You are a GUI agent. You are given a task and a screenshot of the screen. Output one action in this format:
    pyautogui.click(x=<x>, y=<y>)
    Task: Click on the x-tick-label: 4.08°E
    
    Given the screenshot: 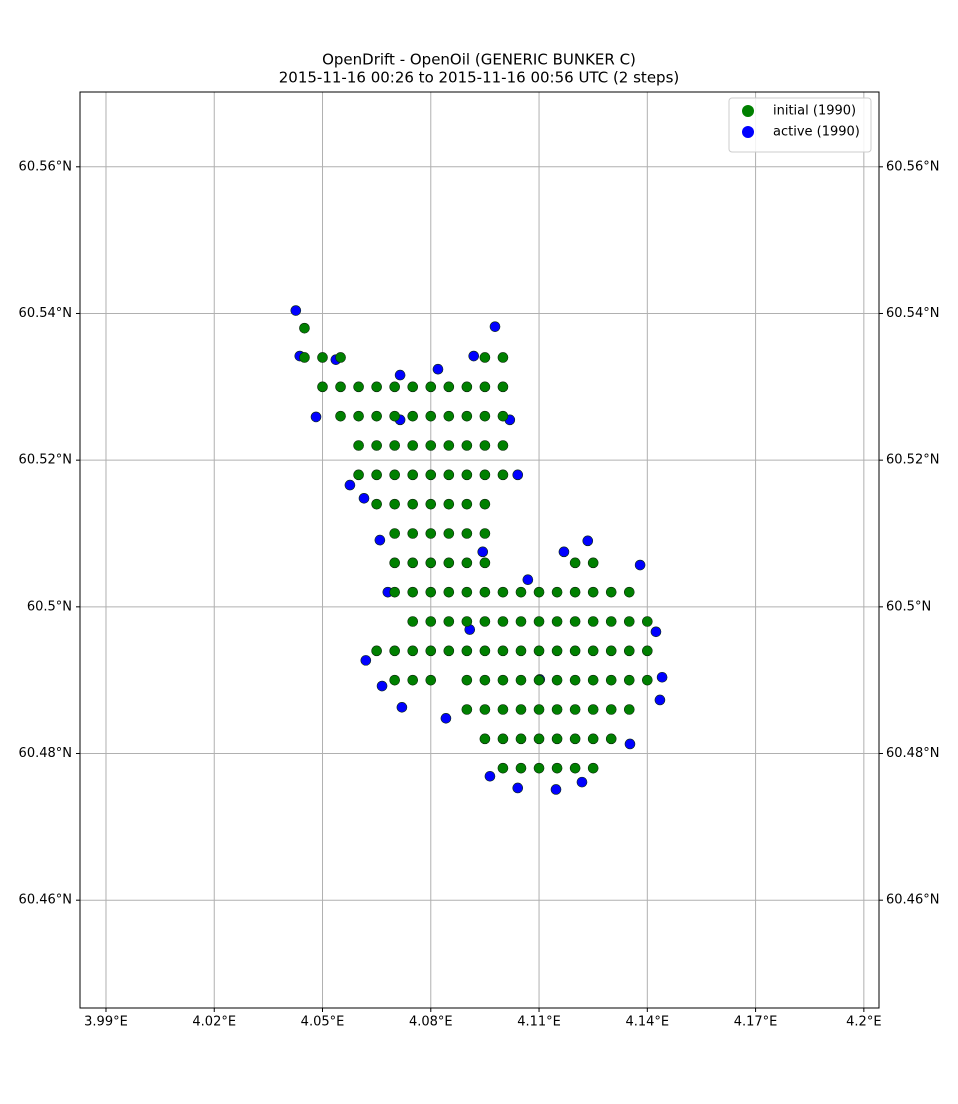 What is the action you would take?
    pyautogui.click(x=431, y=1022)
    